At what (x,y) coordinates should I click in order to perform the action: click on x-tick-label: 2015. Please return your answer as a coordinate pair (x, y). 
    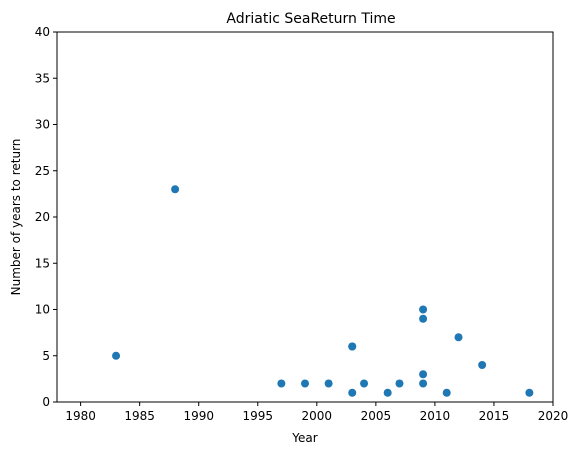
    Looking at the image, I should click on (494, 416).